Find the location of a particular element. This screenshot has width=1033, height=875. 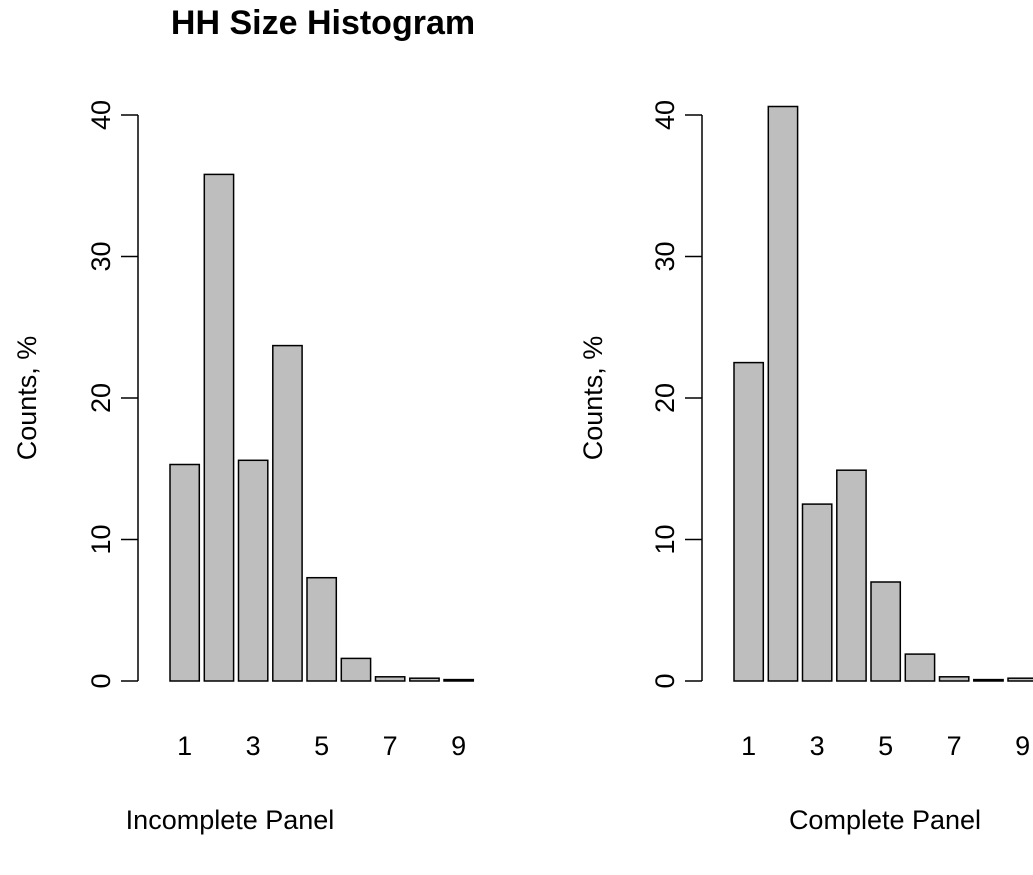

x-axis-label: Complete Panel is located at coordinates (885, 820).